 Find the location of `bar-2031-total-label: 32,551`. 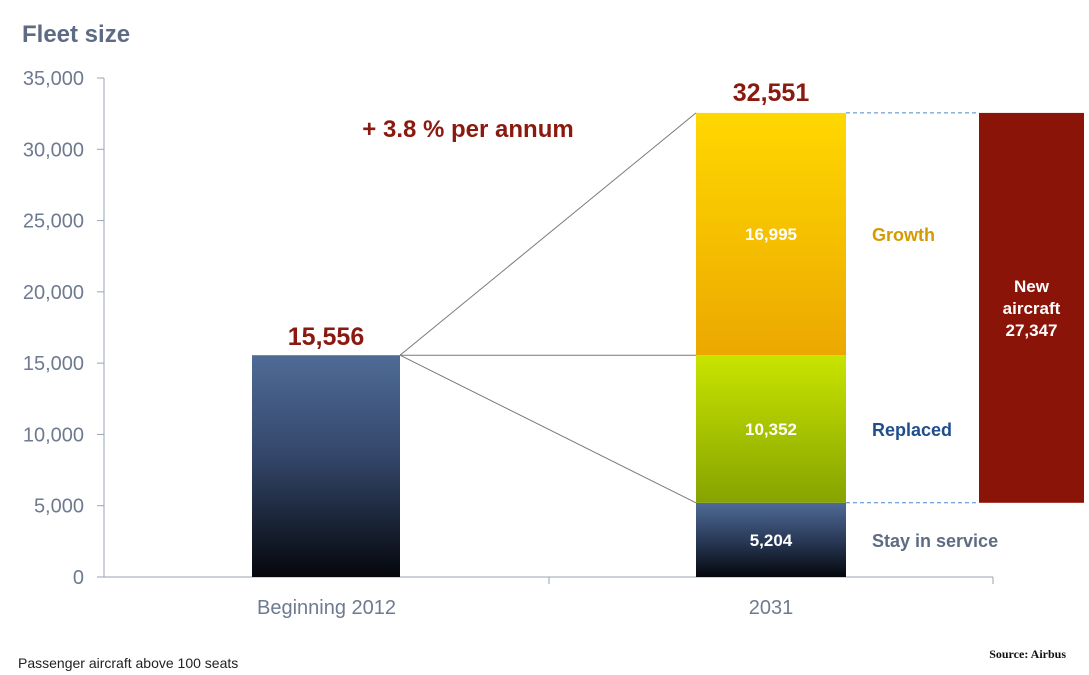

bar-2031-total-label: 32,551 is located at coordinates (771, 93).